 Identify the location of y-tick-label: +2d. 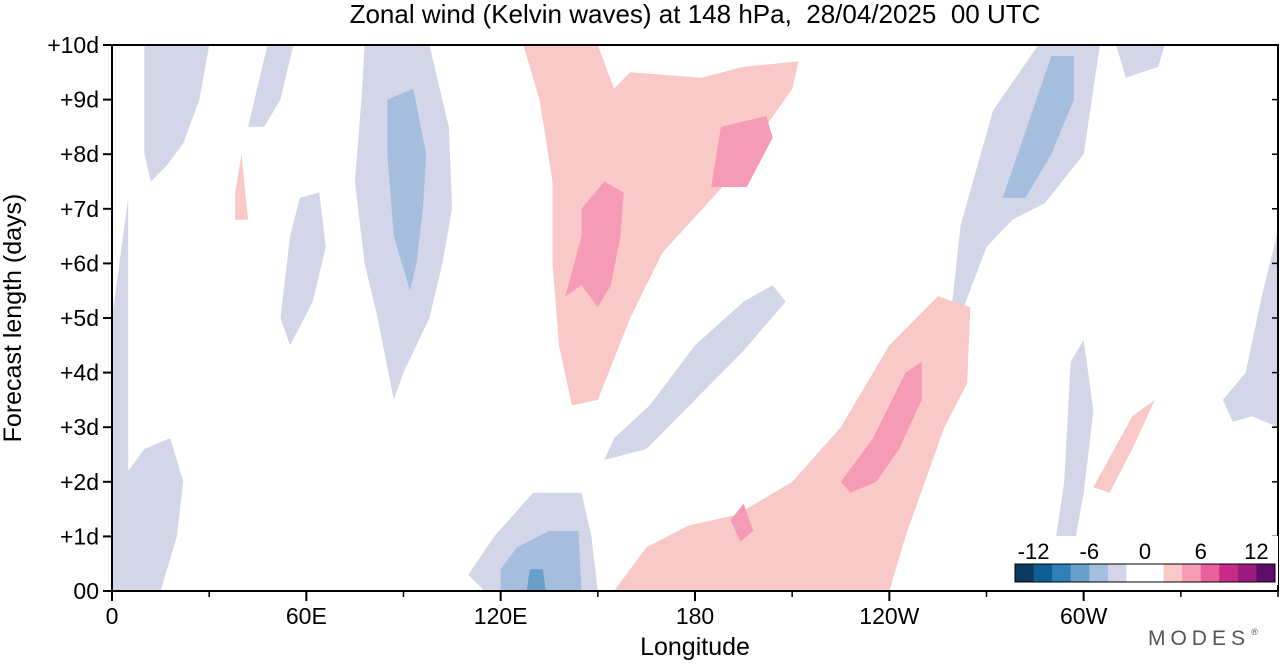
(79, 482).